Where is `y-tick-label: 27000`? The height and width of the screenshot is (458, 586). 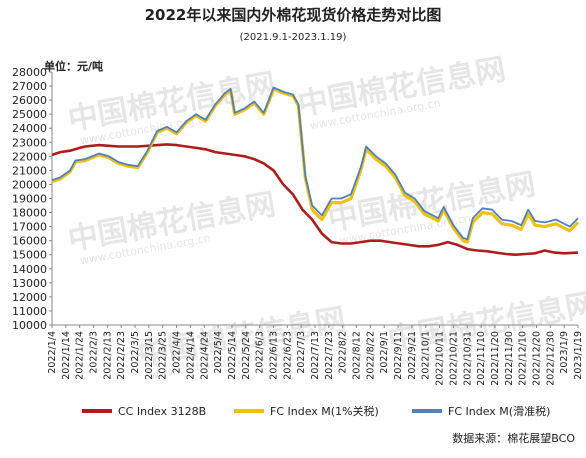
y-tick-label: 27000 is located at coordinates (29, 86).